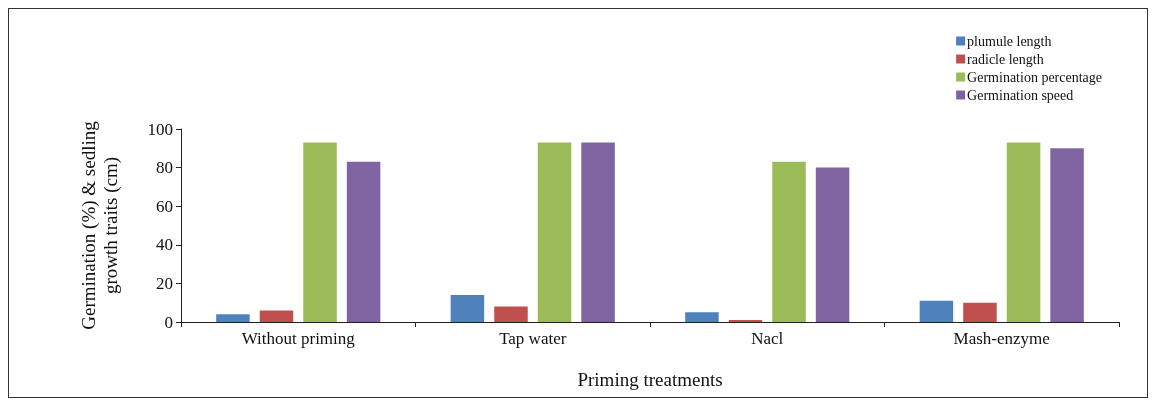 This screenshot has width=1158, height=408. Describe the element at coordinates (164, 283) in the screenshot. I see `y-tick-label: 20` at that location.